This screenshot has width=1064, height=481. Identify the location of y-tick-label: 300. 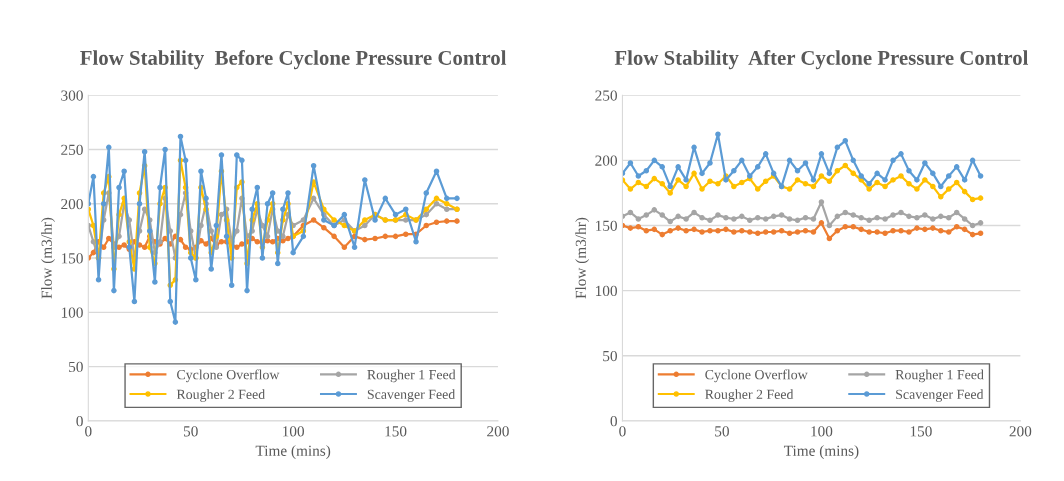
(72, 95).